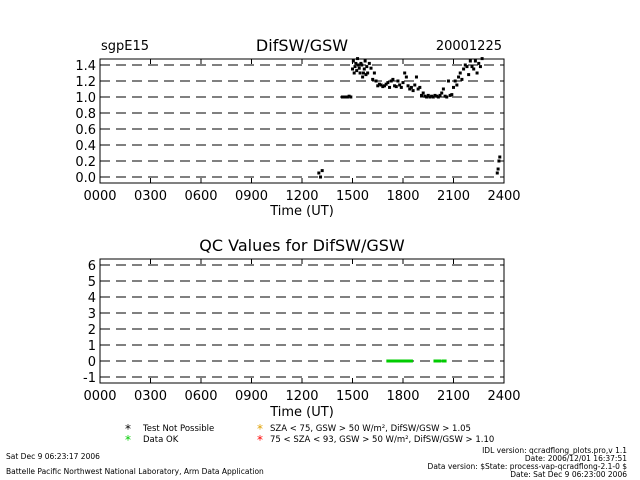 The image size is (640, 480). I want to click on footer-date: Date: 2006/12/01 16:37:51, so click(576, 458).